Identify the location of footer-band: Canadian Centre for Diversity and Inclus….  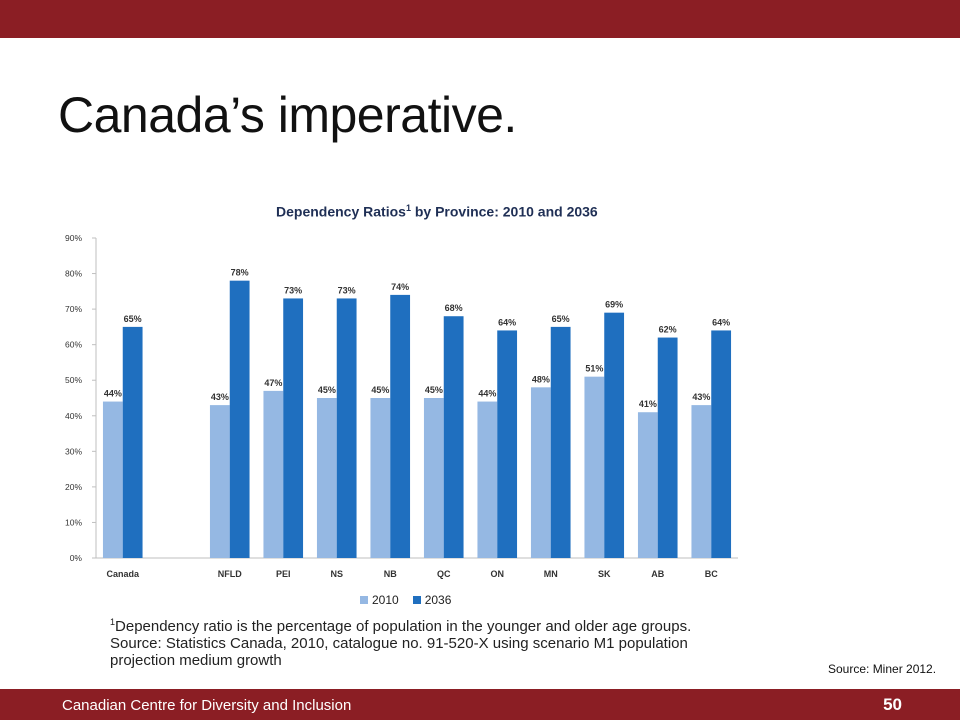
(480, 704).